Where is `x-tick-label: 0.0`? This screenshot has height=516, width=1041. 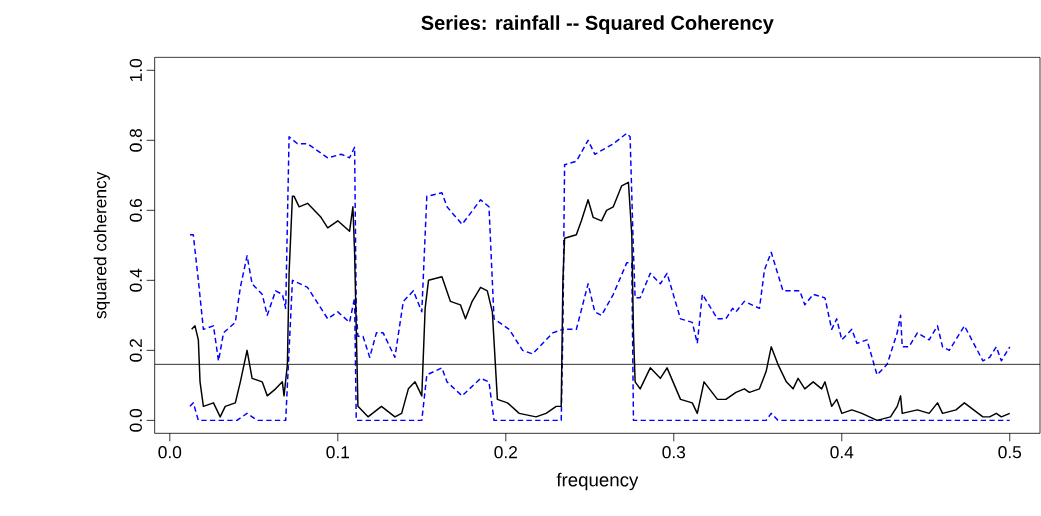 x-tick-label: 0.0 is located at coordinates (170, 452).